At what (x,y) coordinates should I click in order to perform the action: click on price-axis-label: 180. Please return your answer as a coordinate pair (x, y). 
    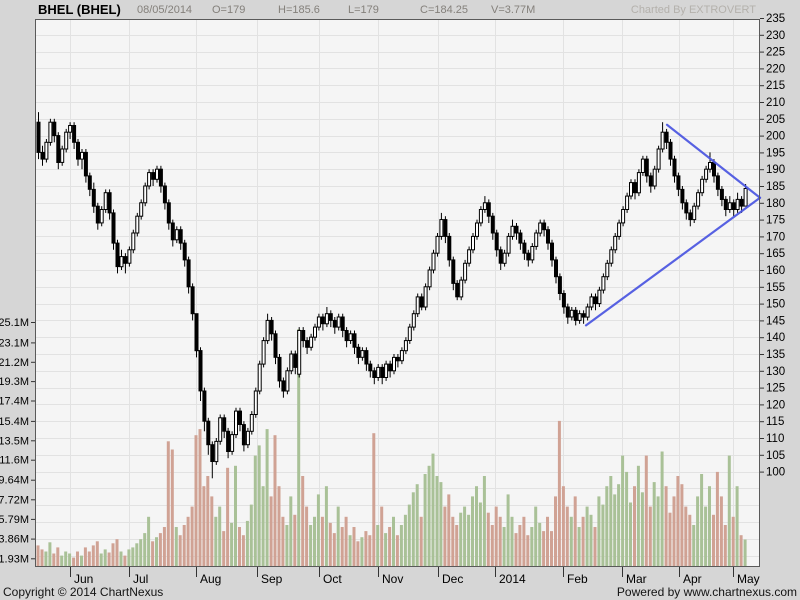
    Looking at the image, I should click on (775, 204).